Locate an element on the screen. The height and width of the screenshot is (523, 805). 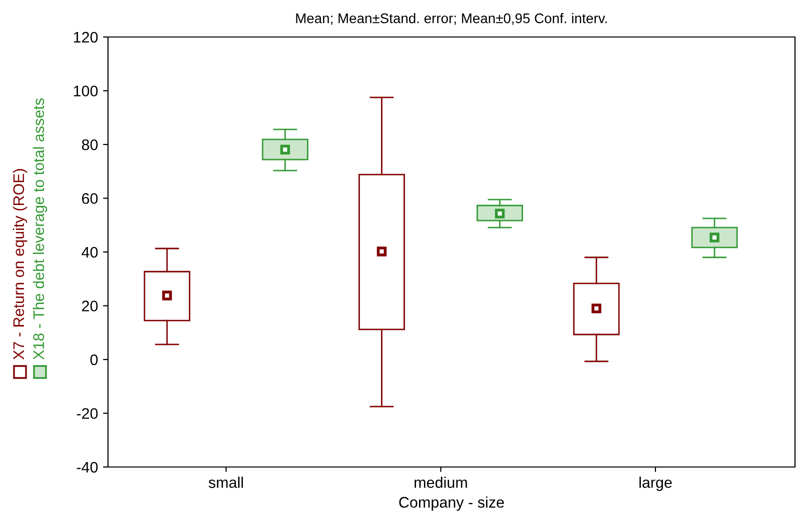
y-tick-label: 60 is located at coordinates (90, 198).